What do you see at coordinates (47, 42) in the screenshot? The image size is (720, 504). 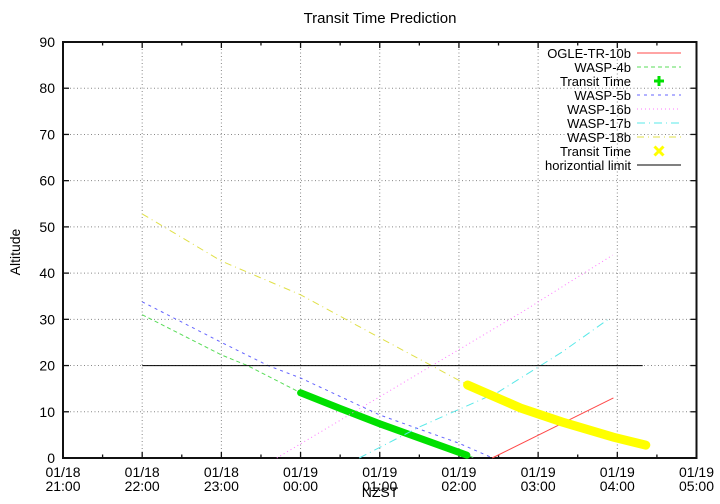 I see `y-tick-label: 90` at bounding box center [47, 42].